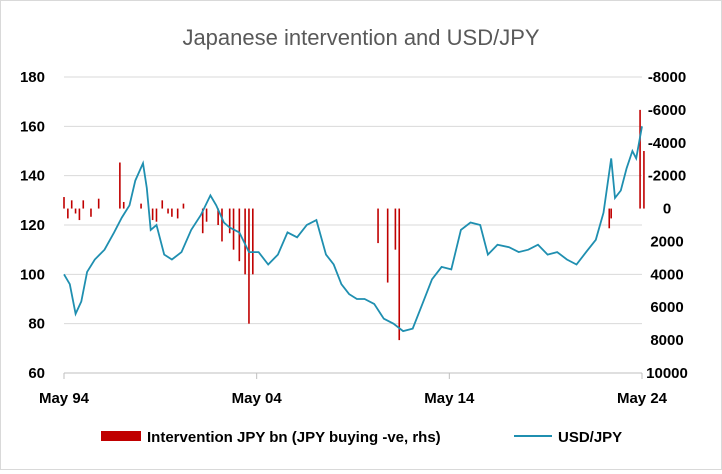 Image resolution: width=722 pixels, height=474 pixels. I want to click on right-tick-label: -4000, so click(667, 143).